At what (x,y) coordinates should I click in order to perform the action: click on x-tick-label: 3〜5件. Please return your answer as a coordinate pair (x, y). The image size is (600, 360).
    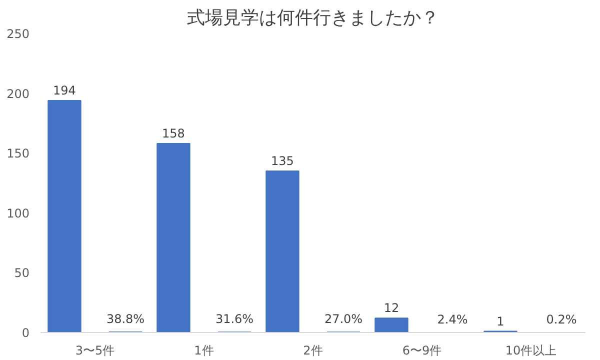
    Looking at the image, I should click on (95, 351).